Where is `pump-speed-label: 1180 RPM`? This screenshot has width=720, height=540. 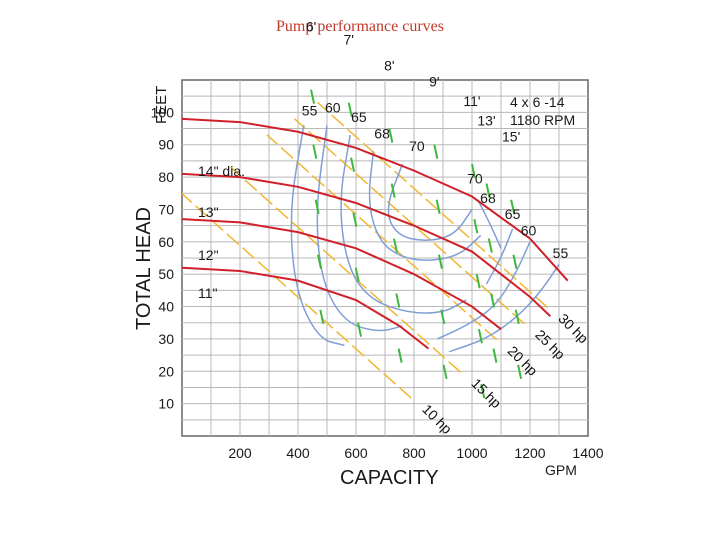 pump-speed-label: 1180 RPM is located at coordinates (542, 120).